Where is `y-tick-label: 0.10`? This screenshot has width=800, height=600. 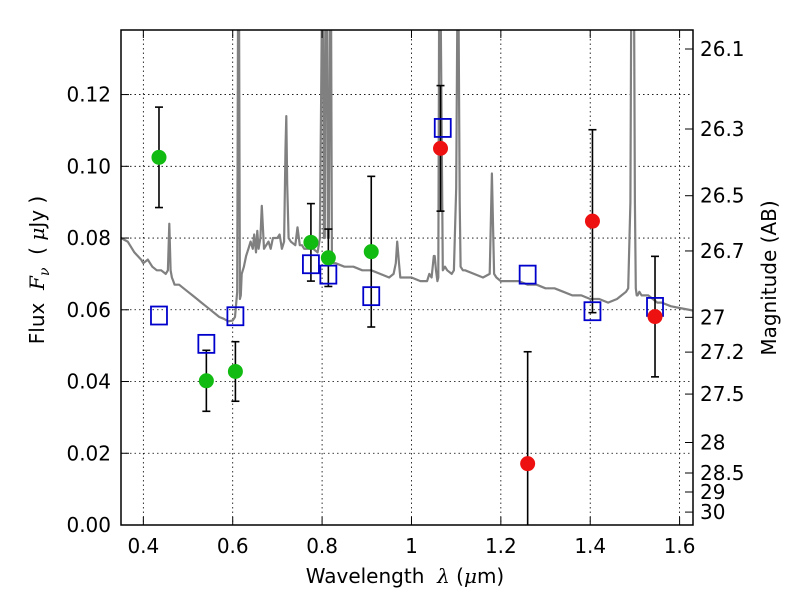 y-tick-label: 0.10 is located at coordinates (88, 166).